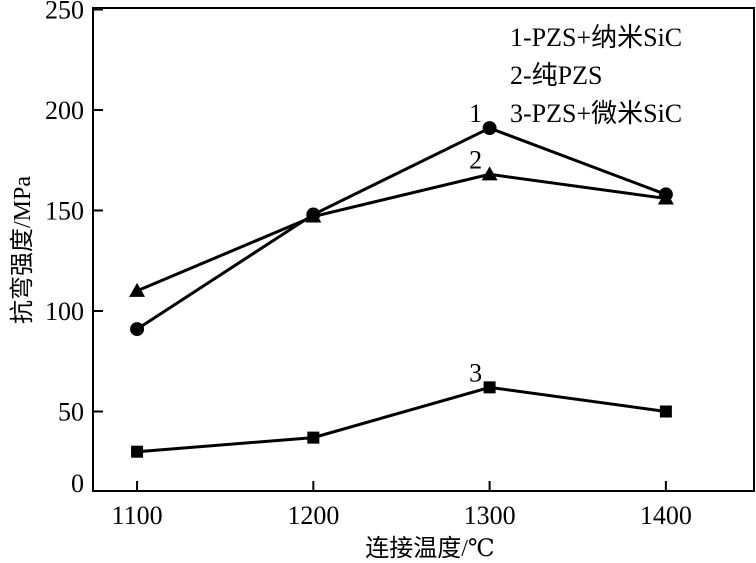 The width and height of the screenshot is (756, 563). I want to click on x-tick-label: 1300, so click(490, 515).